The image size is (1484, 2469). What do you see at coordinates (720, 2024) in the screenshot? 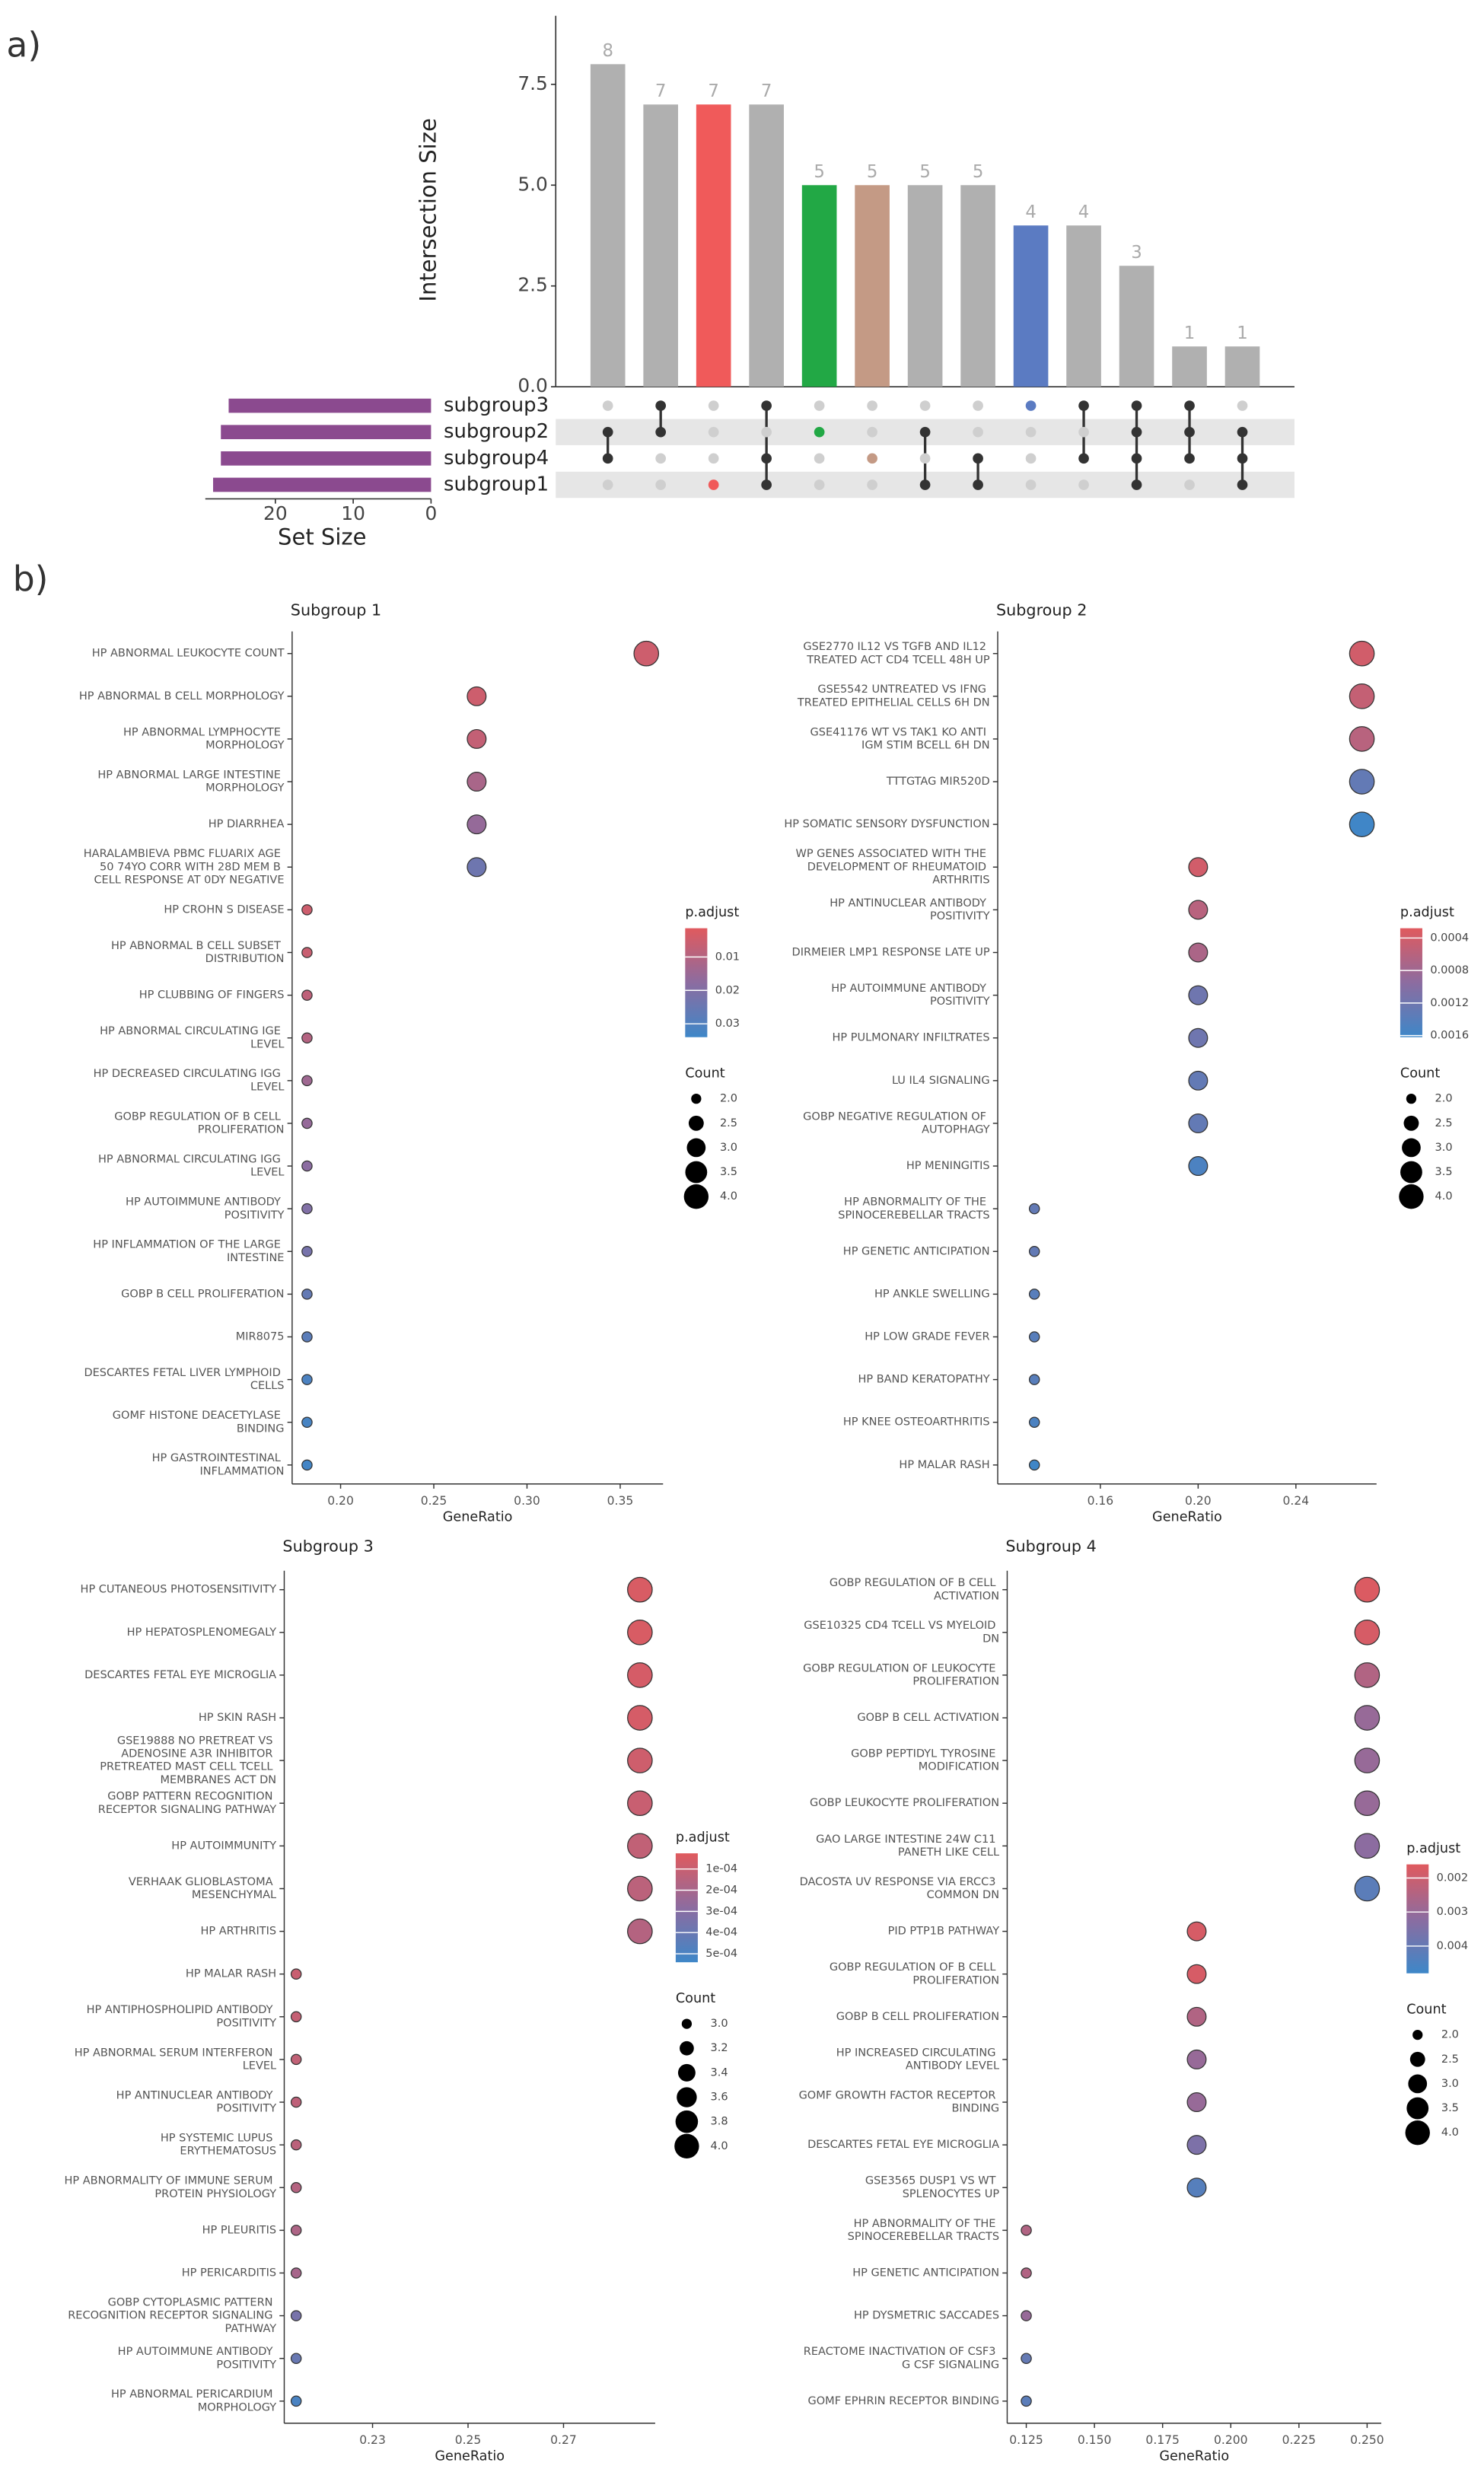
I see `size-legend-label: 3.0` at bounding box center [720, 2024].